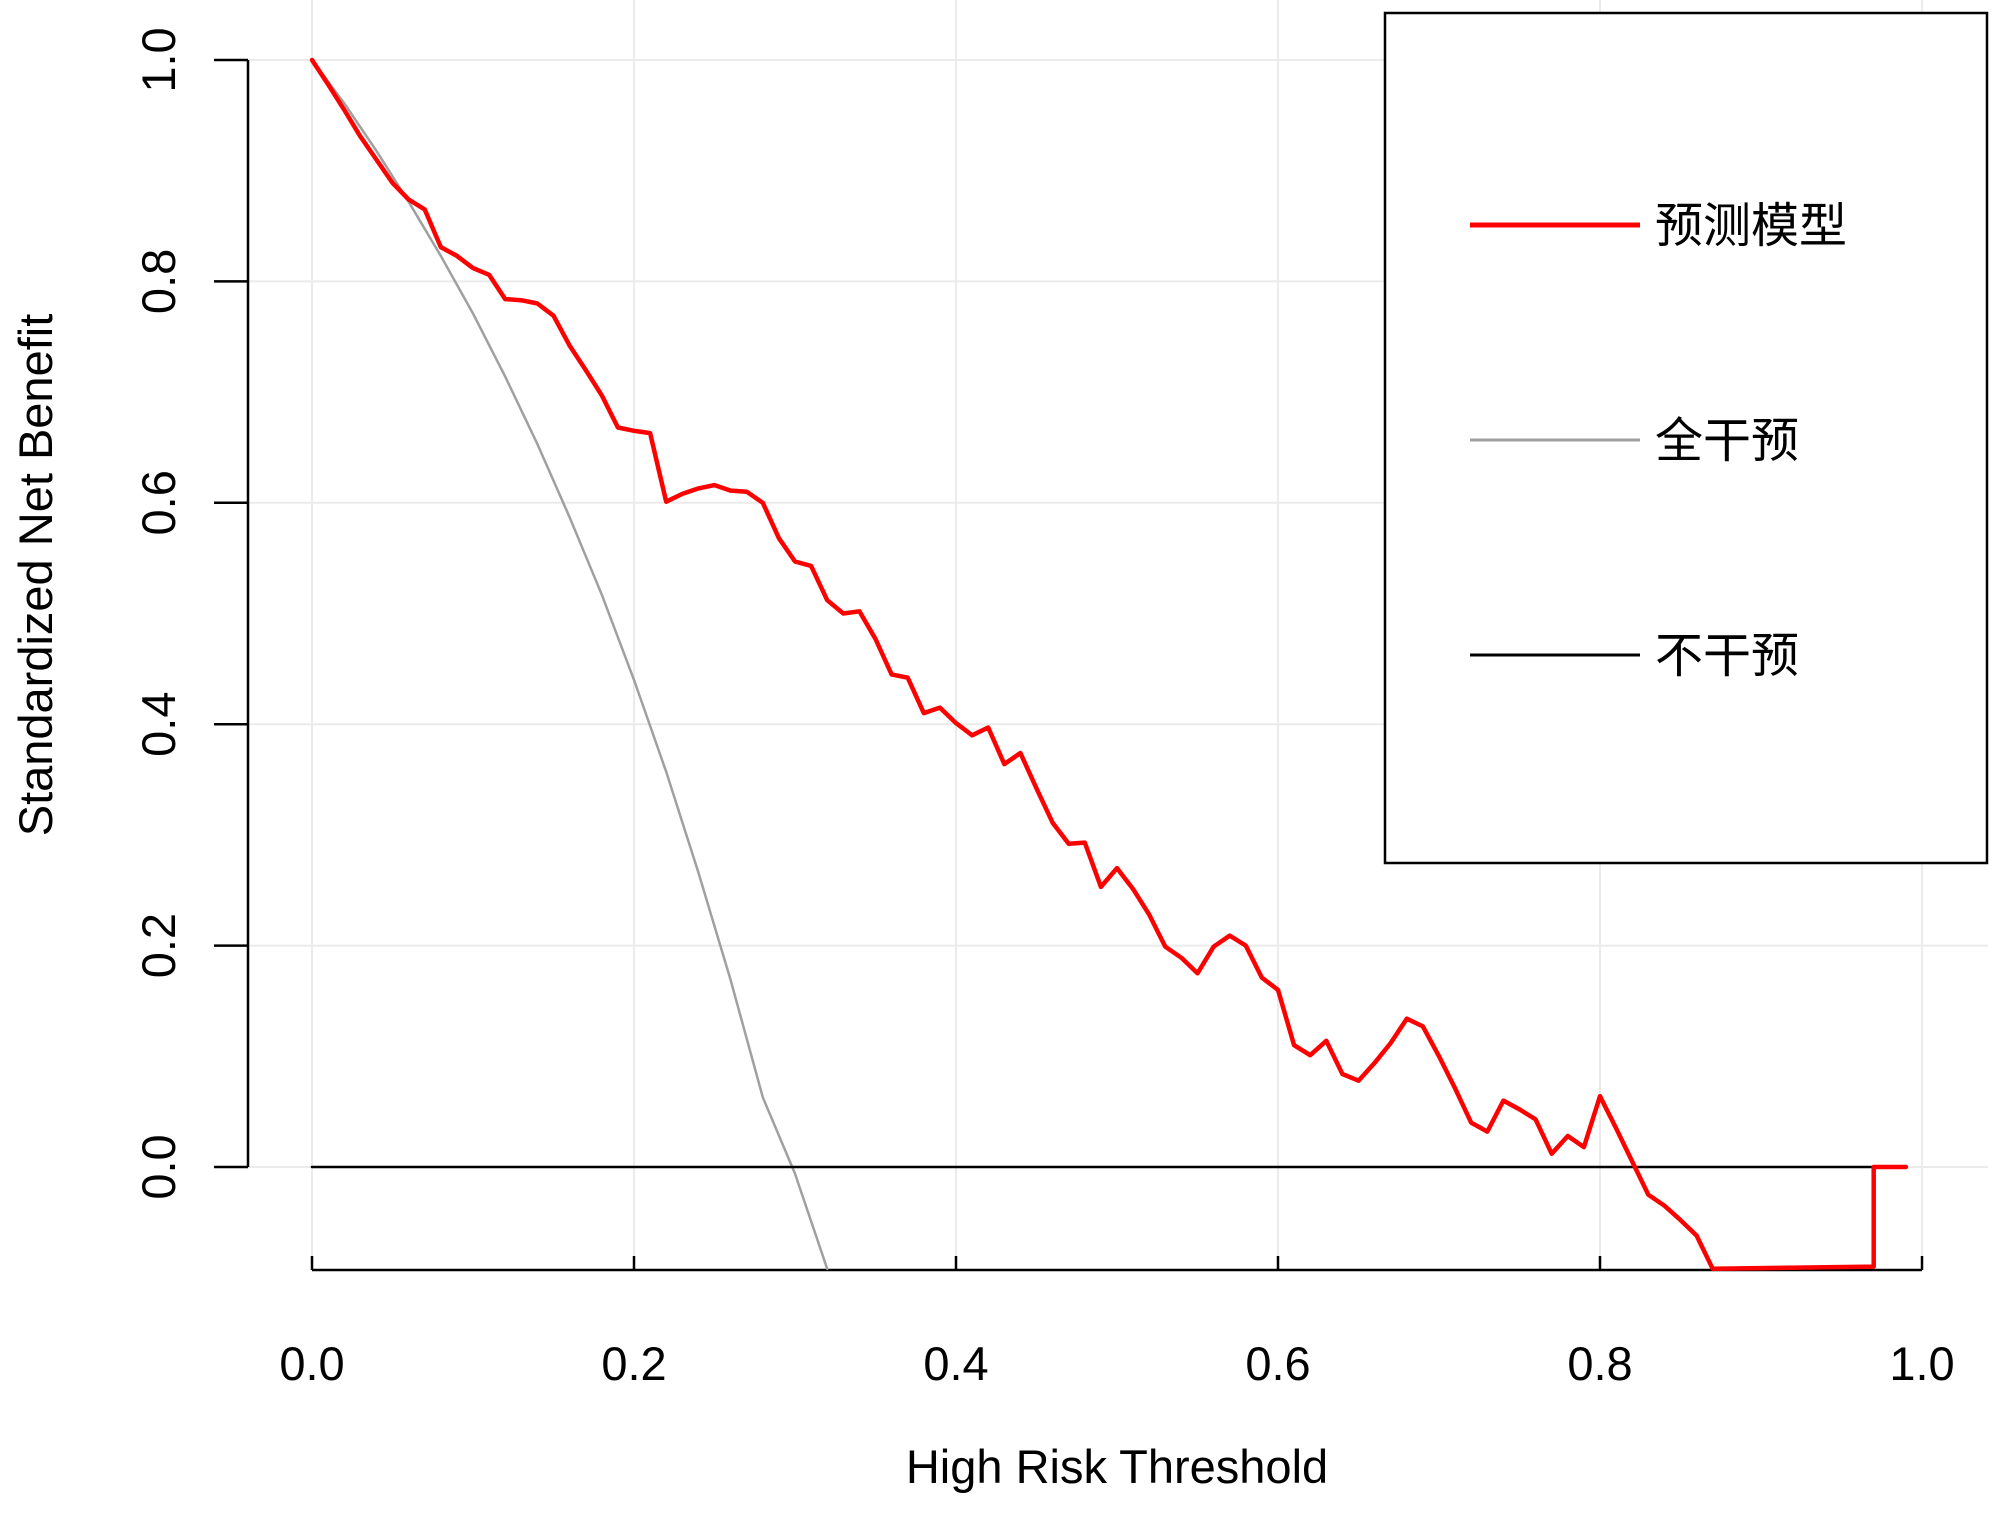 The height and width of the screenshot is (1520, 1999). Describe the element at coordinates (158, 281) in the screenshot. I see `y-tick-label: 0.8` at that location.